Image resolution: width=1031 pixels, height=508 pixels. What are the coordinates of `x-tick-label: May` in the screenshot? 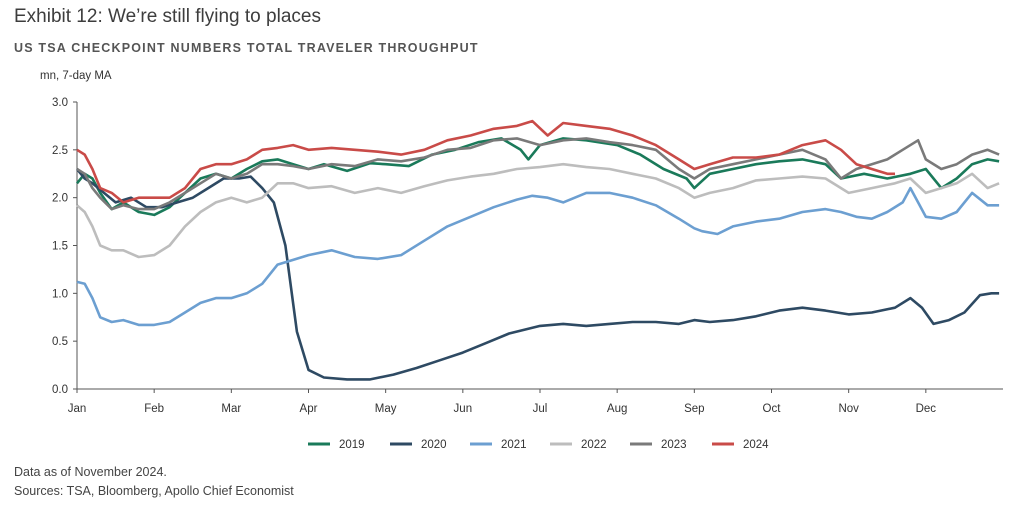 It's located at (386, 409).